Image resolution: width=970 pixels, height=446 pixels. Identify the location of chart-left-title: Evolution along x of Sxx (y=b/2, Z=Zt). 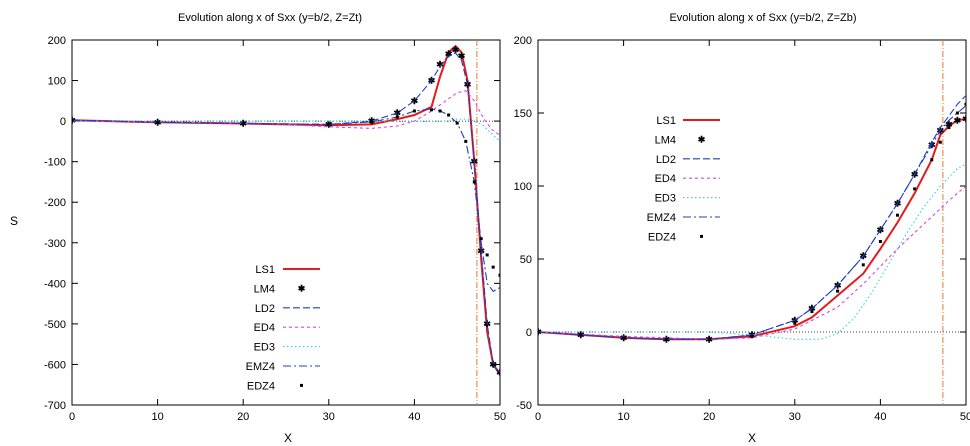
(270, 18).